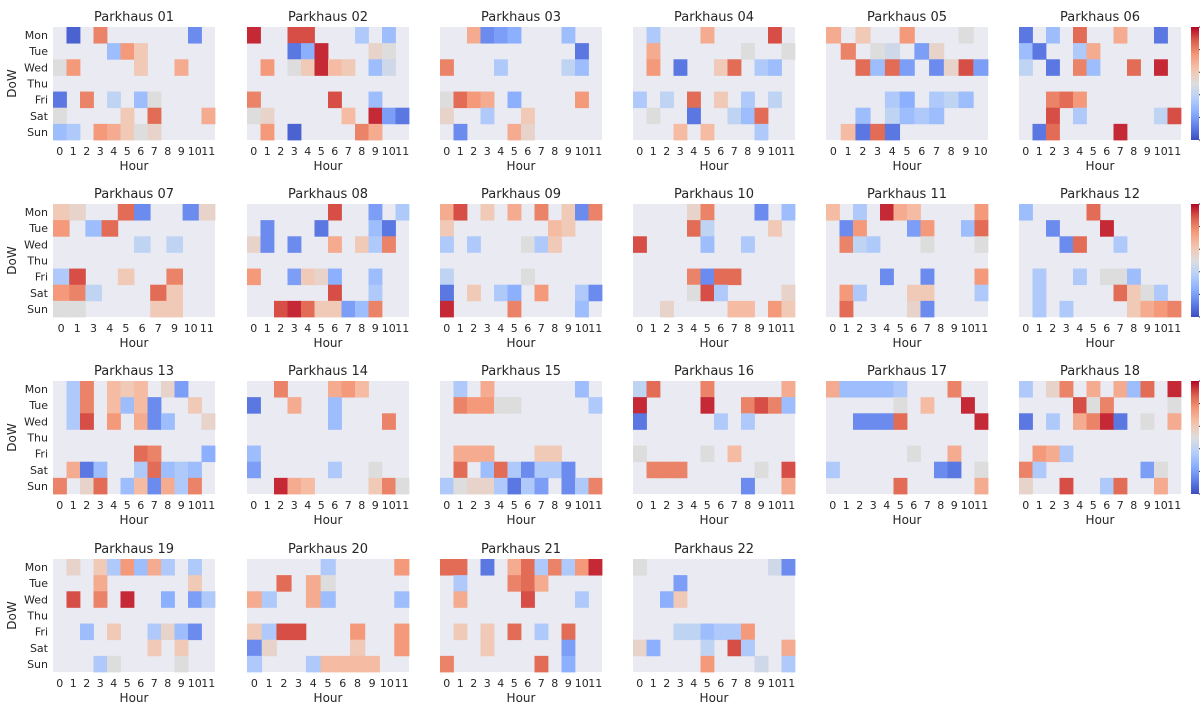 The image size is (1200, 719). Describe the element at coordinates (37, 261) in the screenshot. I see `y-tick-label: Thu` at that location.